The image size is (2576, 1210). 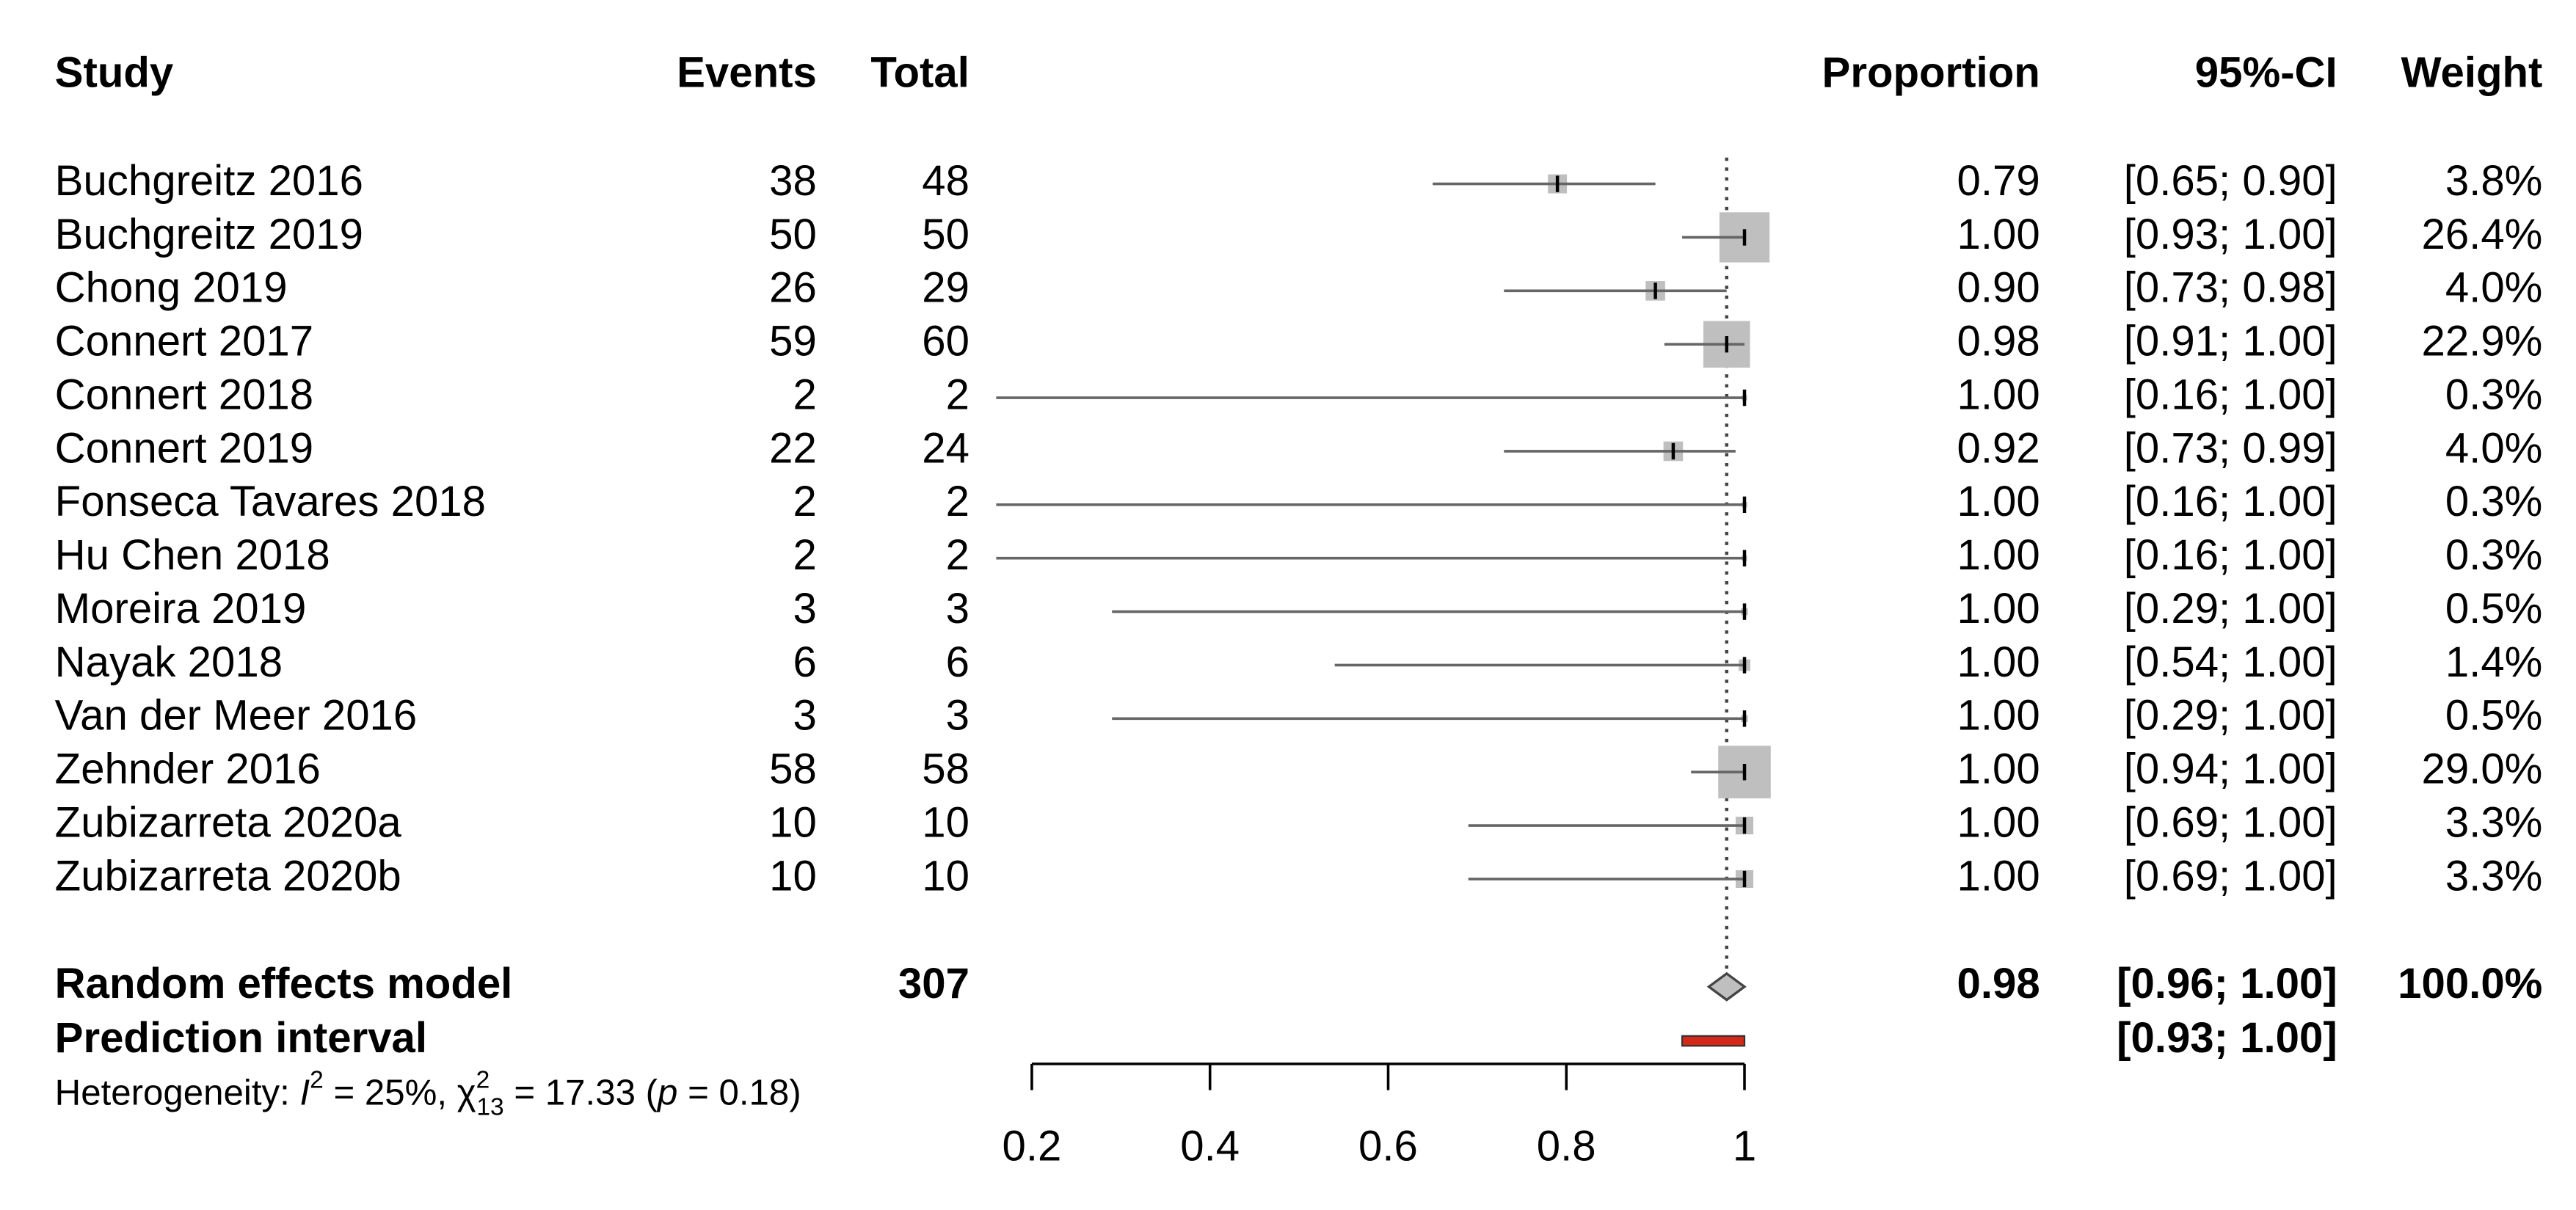 I want to click on heterogeneity-part: I, so click(x=304, y=1092).